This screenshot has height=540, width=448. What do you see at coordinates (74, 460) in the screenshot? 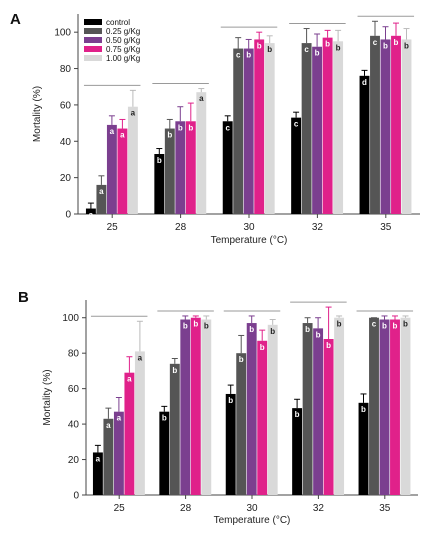
I see `panel-b-y-tick-label: 20` at bounding box center [74, 460].